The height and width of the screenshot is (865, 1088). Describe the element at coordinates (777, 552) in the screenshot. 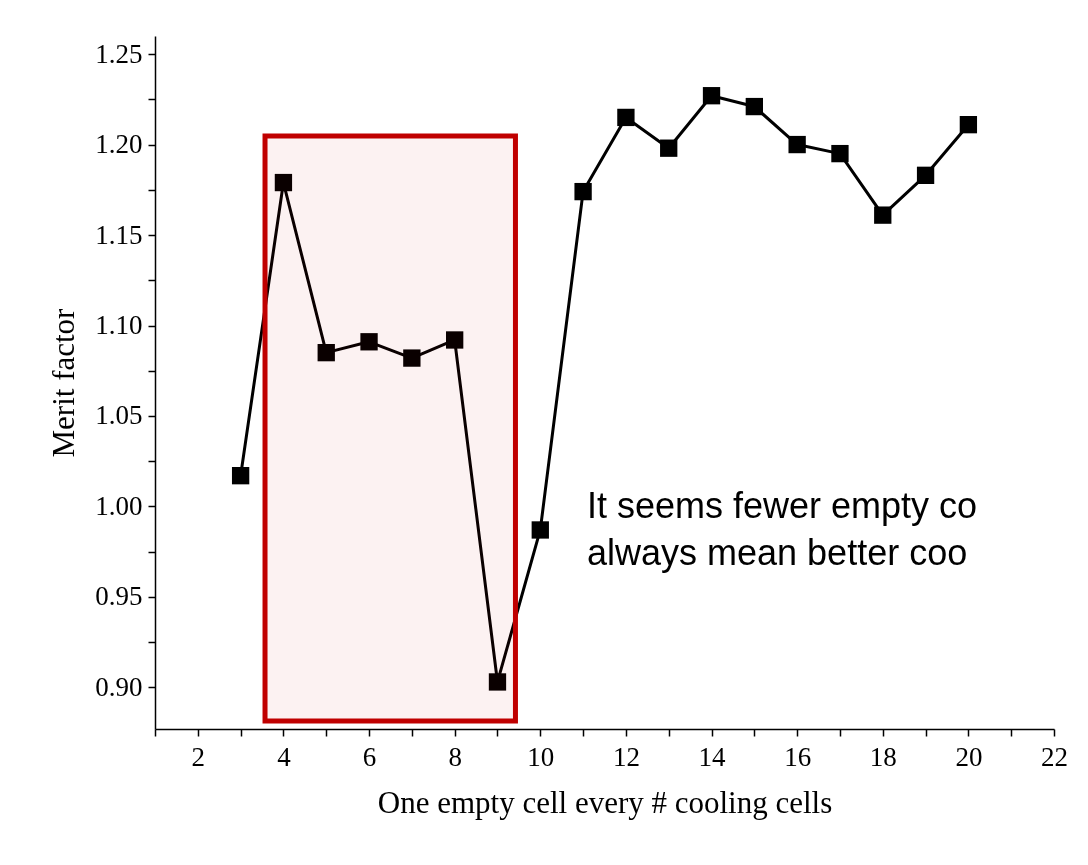

I see `annotation: always mean better coo` at that location.